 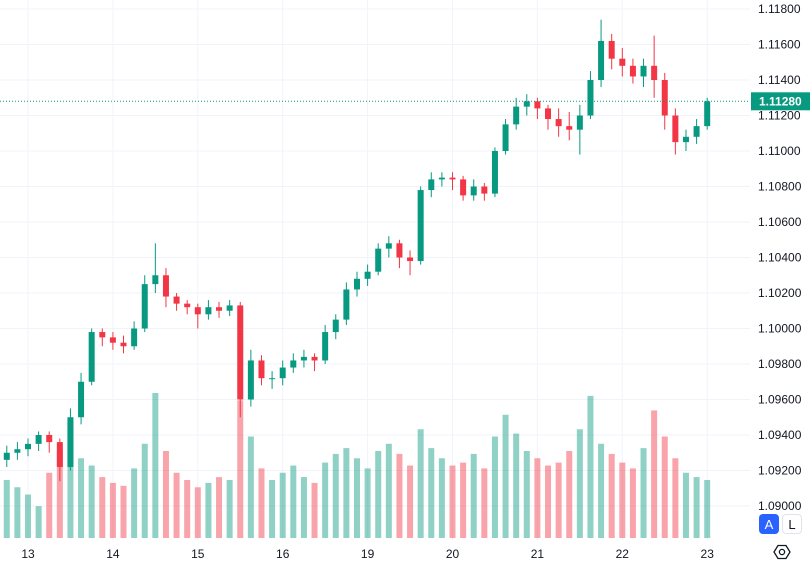 What do you see at coordinates (367, 554) in the screenshot?
I see `time-axis: 13 14 15 16 19 20 21 22 23` at bounding box center [367, 554].